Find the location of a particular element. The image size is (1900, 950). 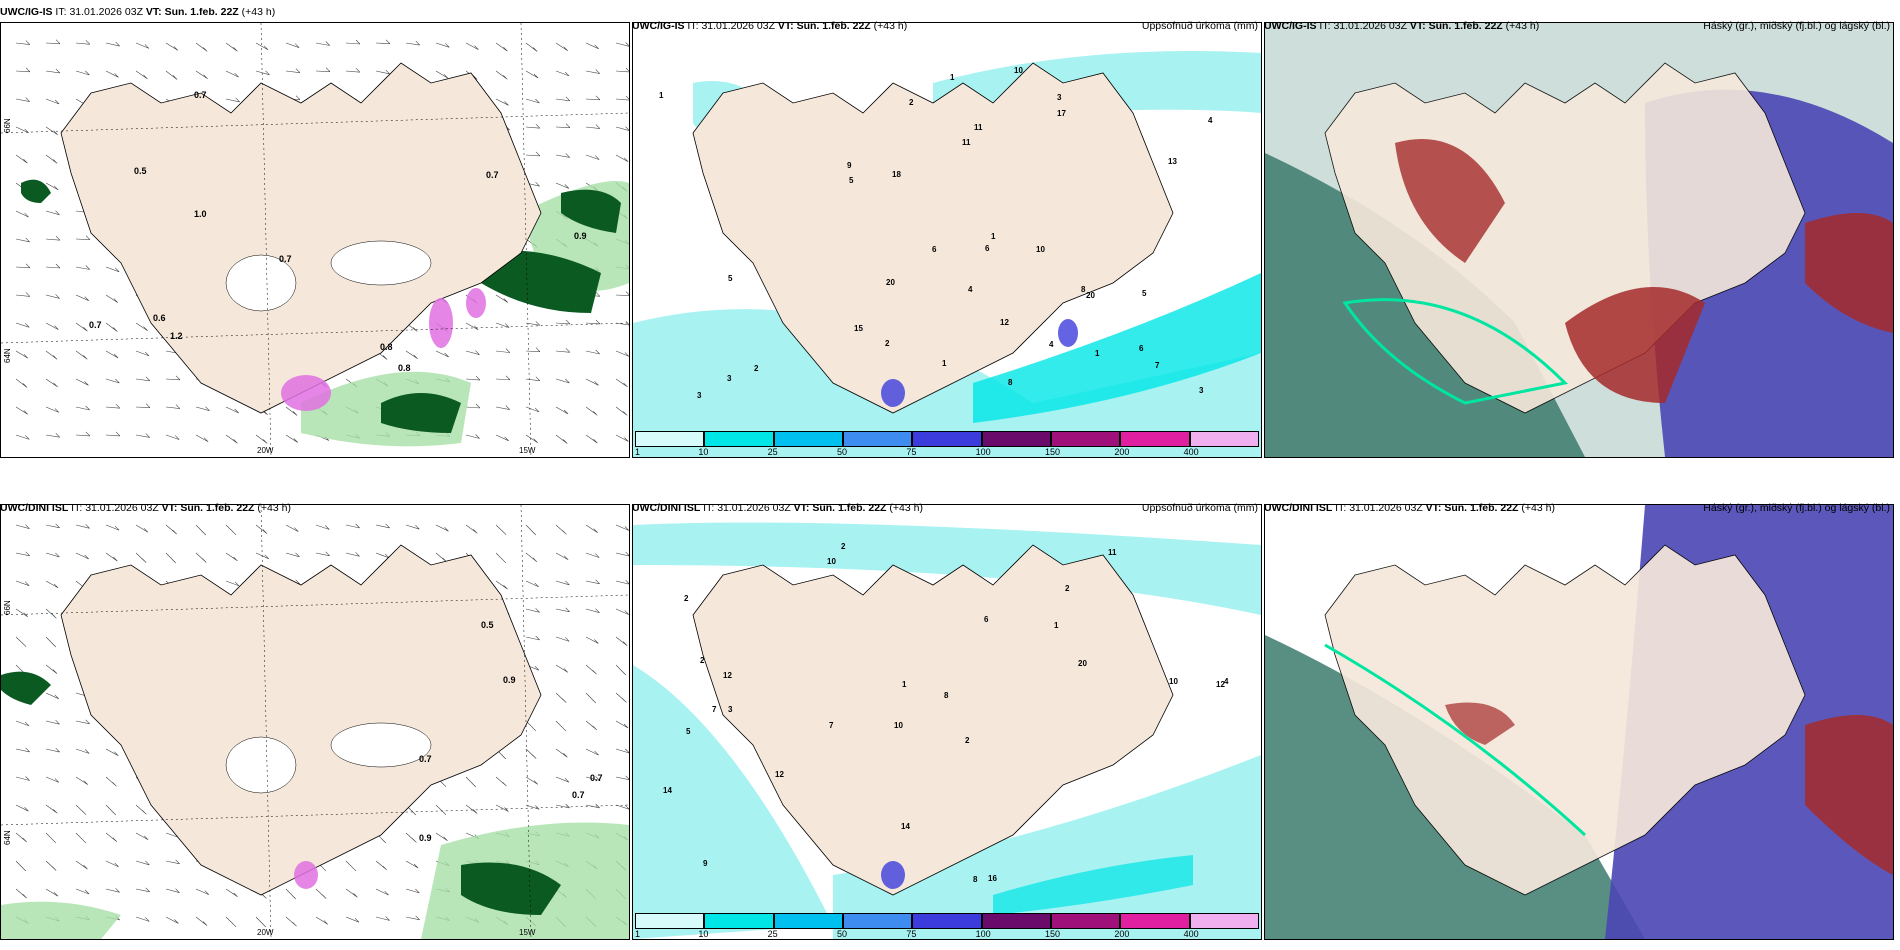

colorbar-tick-label: 100 is located at coordinates (983, 934).